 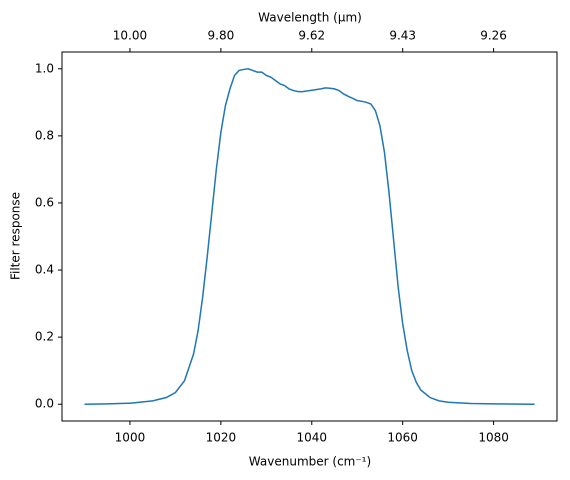 I want to click on top-tick-label: 10.00, so click(x=130, y=36).